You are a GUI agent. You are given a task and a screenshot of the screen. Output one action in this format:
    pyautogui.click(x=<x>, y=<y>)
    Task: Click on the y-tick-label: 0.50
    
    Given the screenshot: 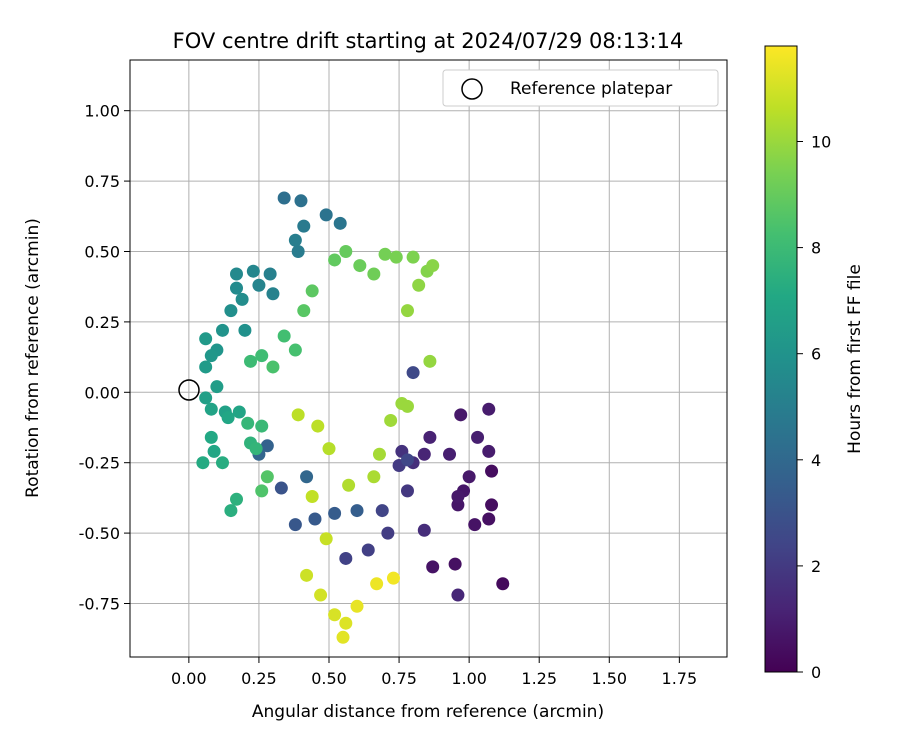 What is the action you would take?
    pyautogui.click(x=102, y=251)
    